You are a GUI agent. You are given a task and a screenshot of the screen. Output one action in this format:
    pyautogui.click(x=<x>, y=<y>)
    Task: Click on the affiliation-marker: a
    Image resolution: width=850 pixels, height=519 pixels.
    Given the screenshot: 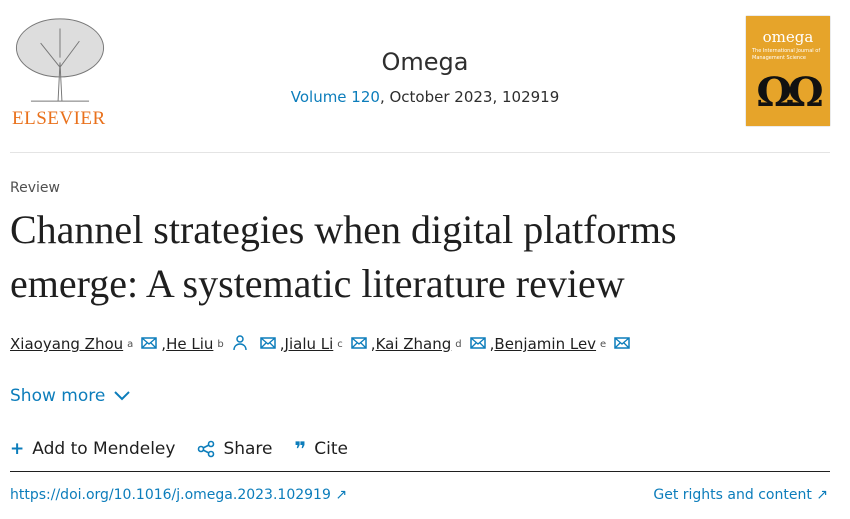 What is the action you would take?
    pyautogui.click(x=130, y=344)
    